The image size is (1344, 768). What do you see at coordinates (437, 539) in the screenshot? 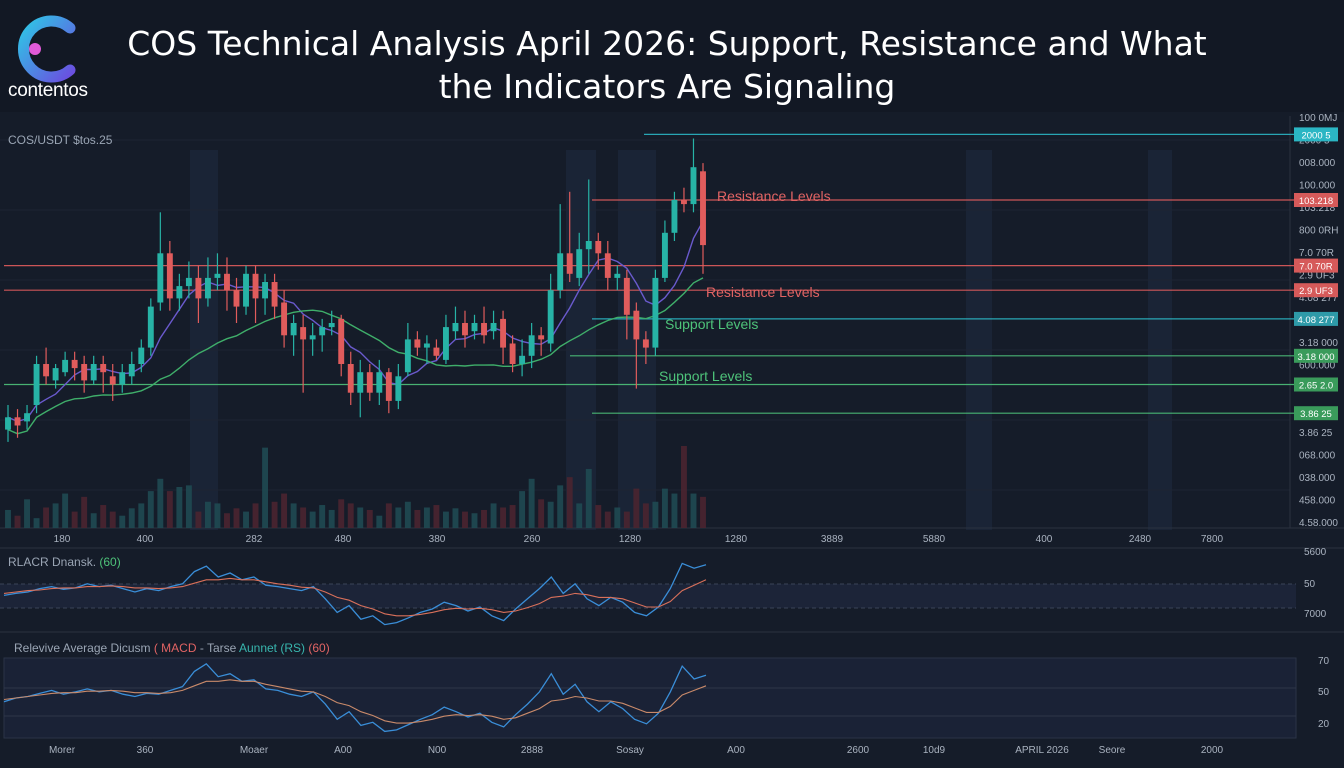
I see `x-tick-label: 380` at bounding box center [437, 539].